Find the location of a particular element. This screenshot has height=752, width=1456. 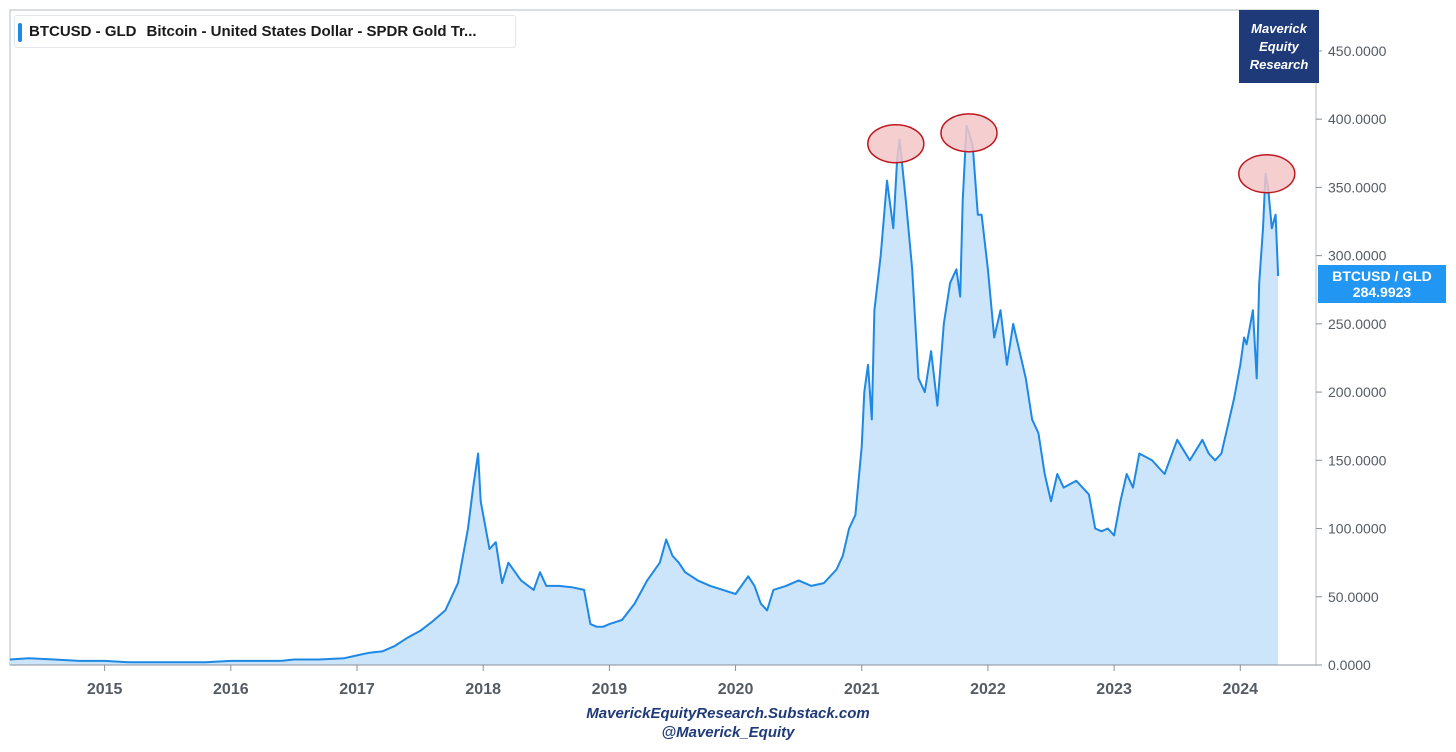

x-tick-label: 2018 is located at coordinates (483, 689).